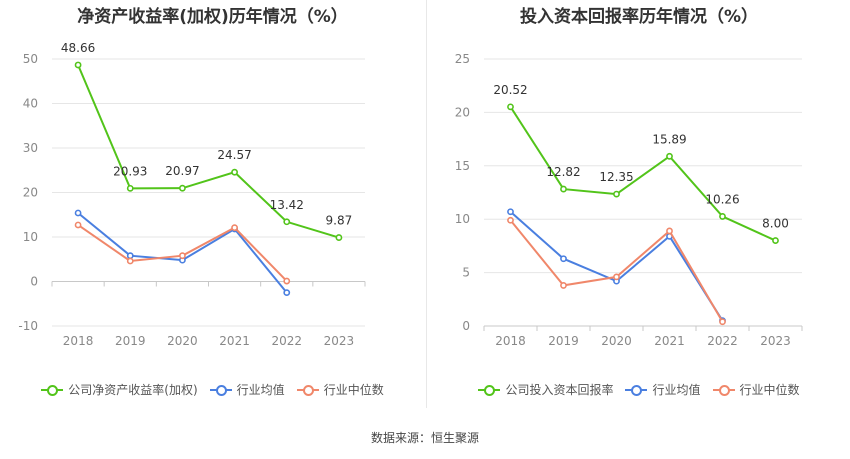  Describe the element at coordinates (722, 199) in the screenshot. I see `data-label: 10.26` at that location.